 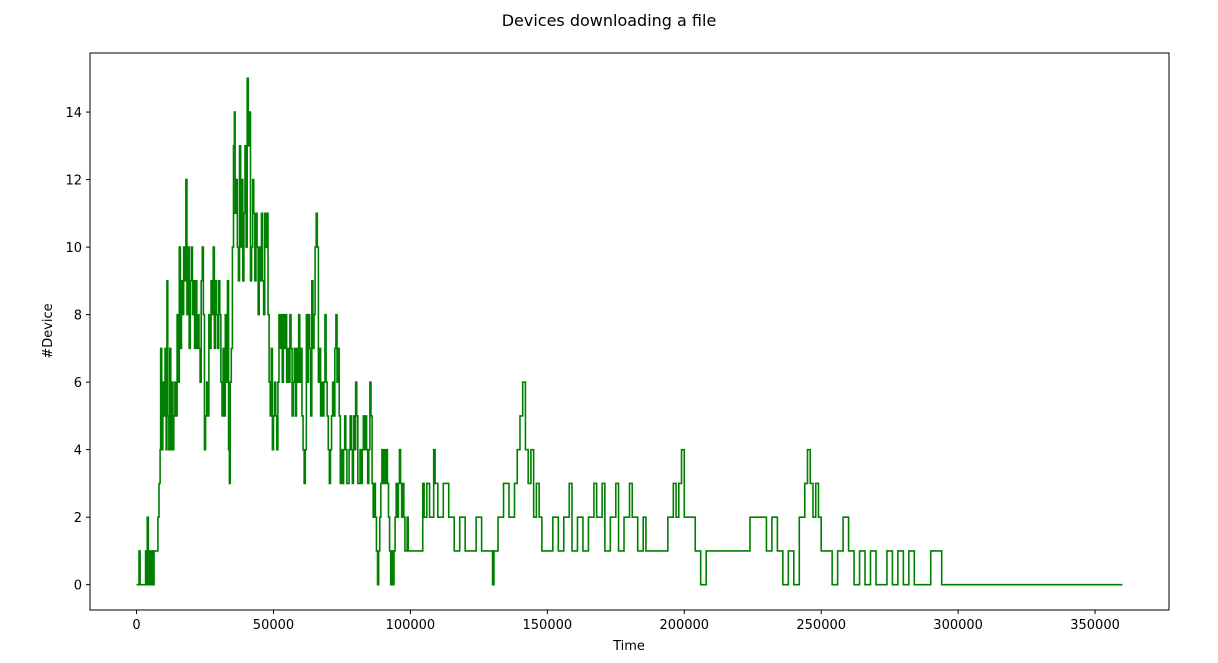 What do you see at coordinates (78, 316) in the screenshot?
I see `y-tick-label: 8` at bounding box center [78, 316].